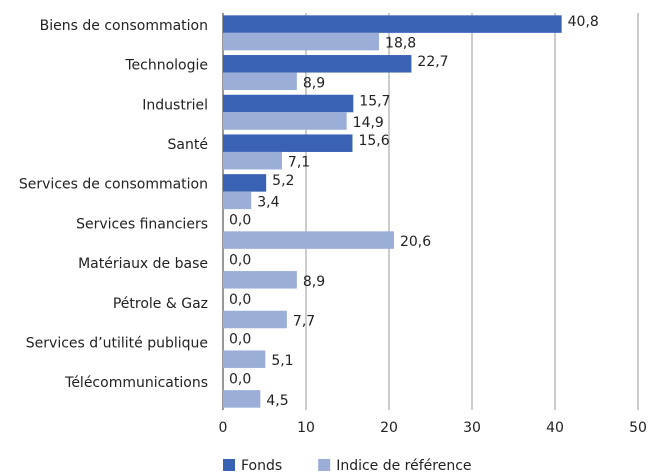 This screenshot has height=474, width=652. I want to click on y-tick-label: Technologie, so click(166, 66).